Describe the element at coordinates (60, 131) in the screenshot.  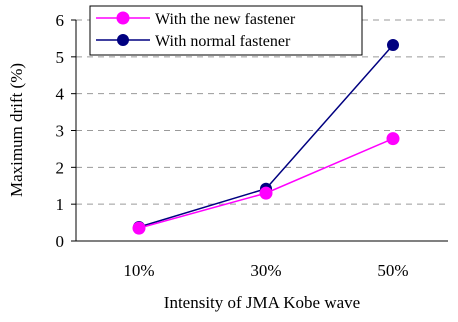
I see `y-tick-label: 3` at that location.